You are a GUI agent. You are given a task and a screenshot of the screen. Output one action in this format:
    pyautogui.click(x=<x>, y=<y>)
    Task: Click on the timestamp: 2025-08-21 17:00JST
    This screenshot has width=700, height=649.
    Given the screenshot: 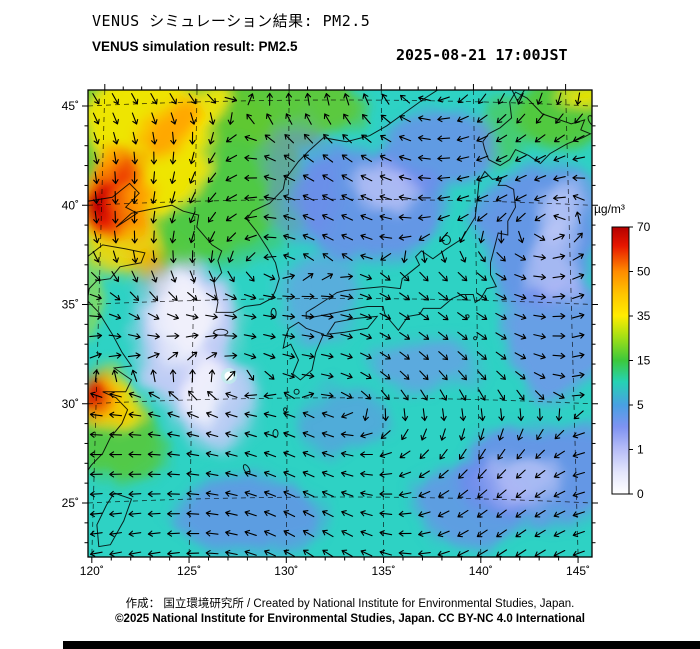 What is the action you would take?
    pyautogui.click(x=482, y=55)
    